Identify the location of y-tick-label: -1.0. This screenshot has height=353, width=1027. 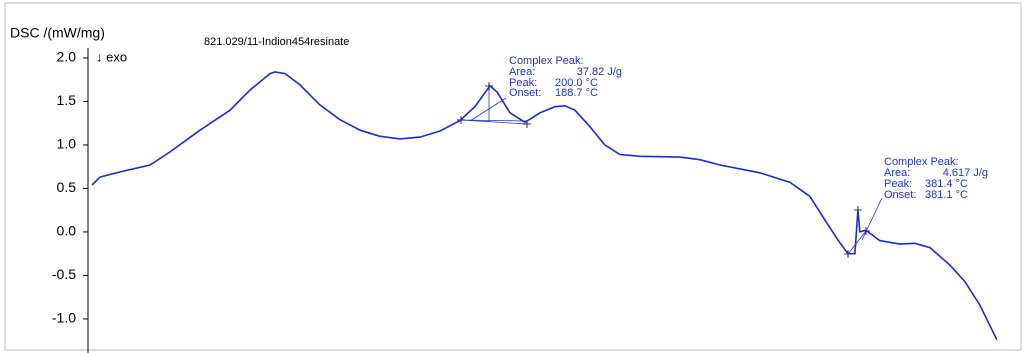
(64, 318).